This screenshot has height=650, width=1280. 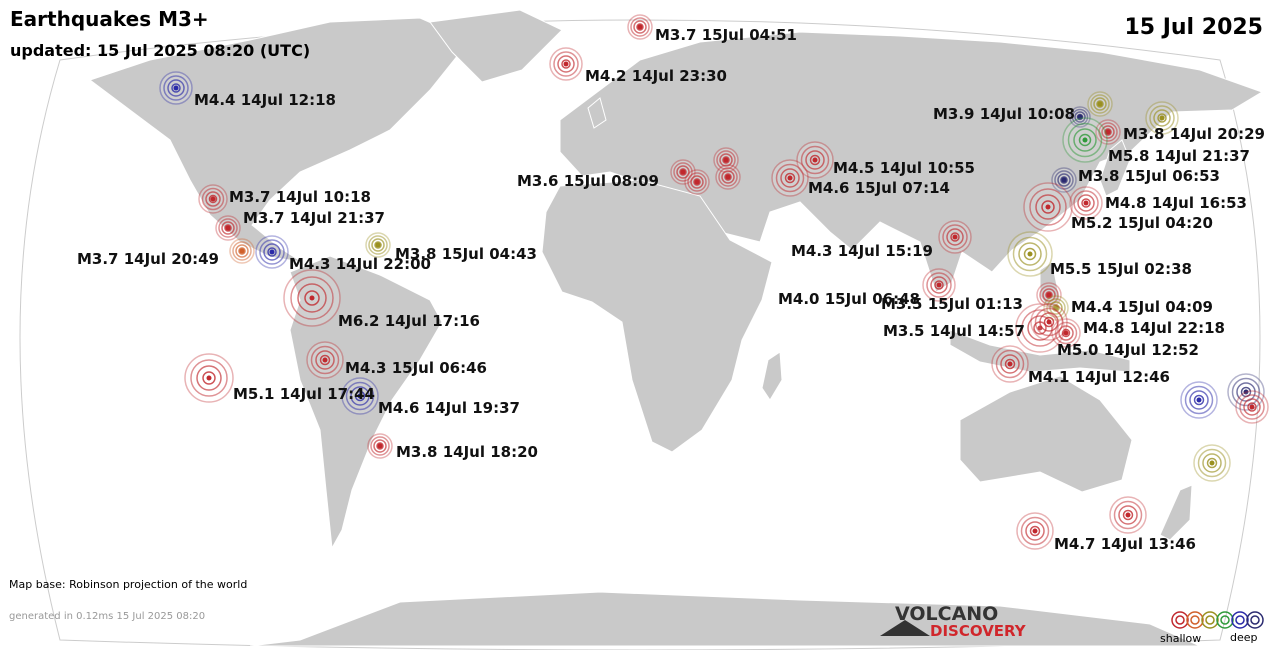 What do you see at coordinates (1176, 203) in the screenshot?
I see `quake-label: M4.8 14Jul 16:53` at bounding box center [1176, 203].